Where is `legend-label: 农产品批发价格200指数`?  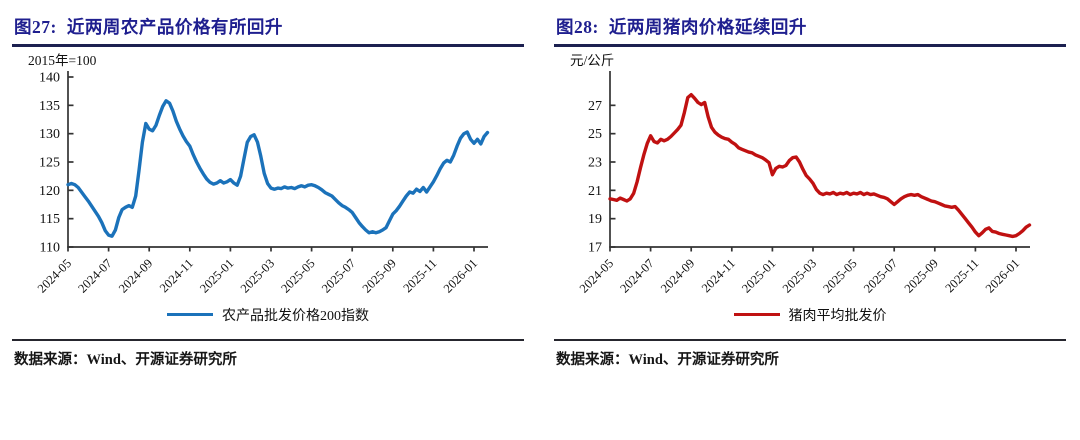
legend-label: 农产品批发价格200指数 is located at coordinates (295, 316).